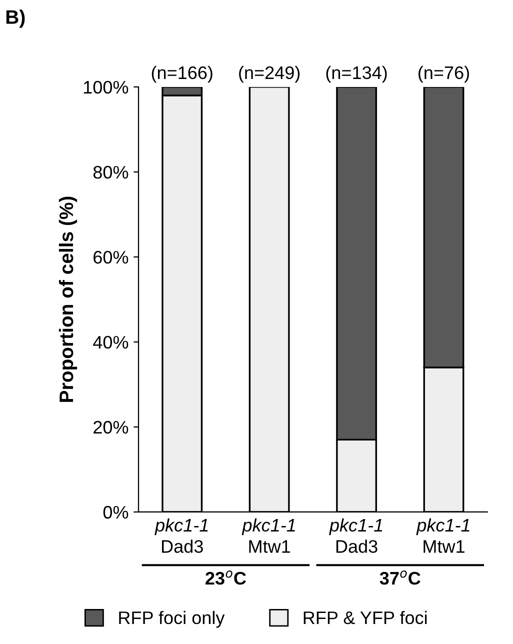  What do you see at coordinates (111, 257) in the screenshot?
I see `y-tick-label: 60%` at bounding box center [111, 257].